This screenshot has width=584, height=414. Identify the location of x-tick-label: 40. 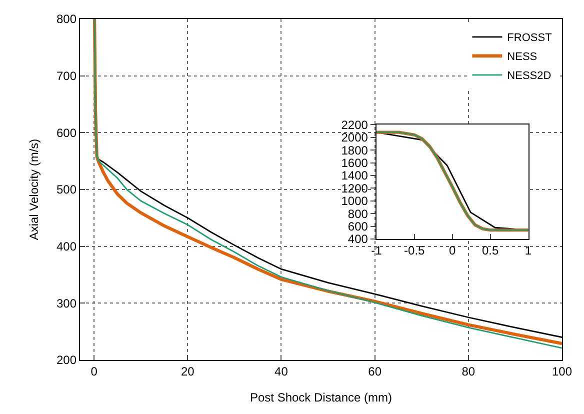
(281, 371).